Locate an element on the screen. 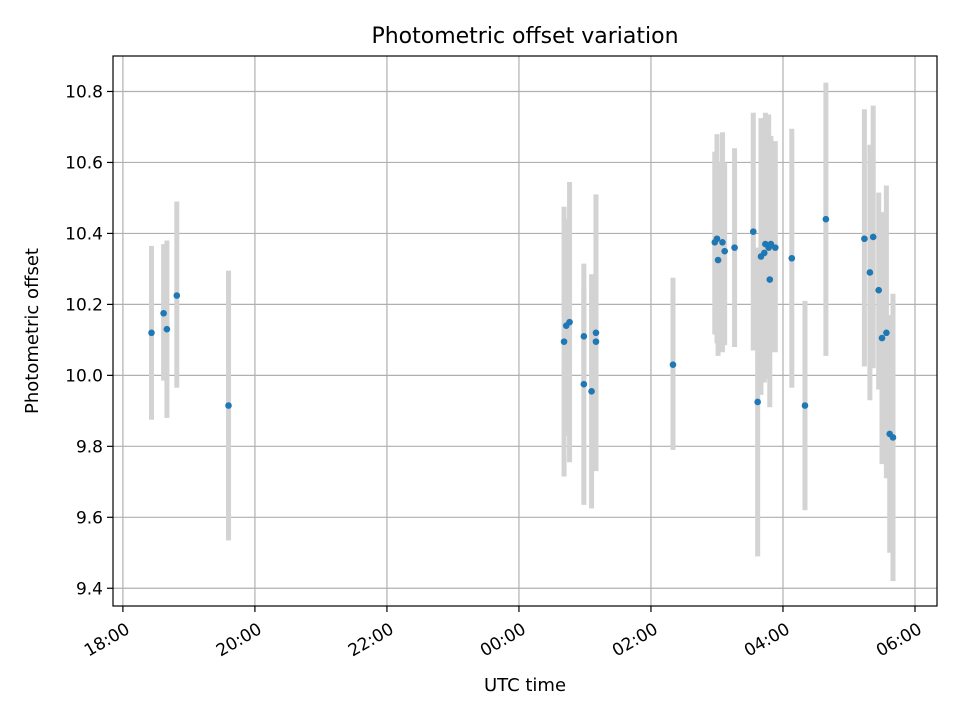 This screenshot has width=960, height=720. y-tick-label: 9.6 is located at coordinates (89, 518).